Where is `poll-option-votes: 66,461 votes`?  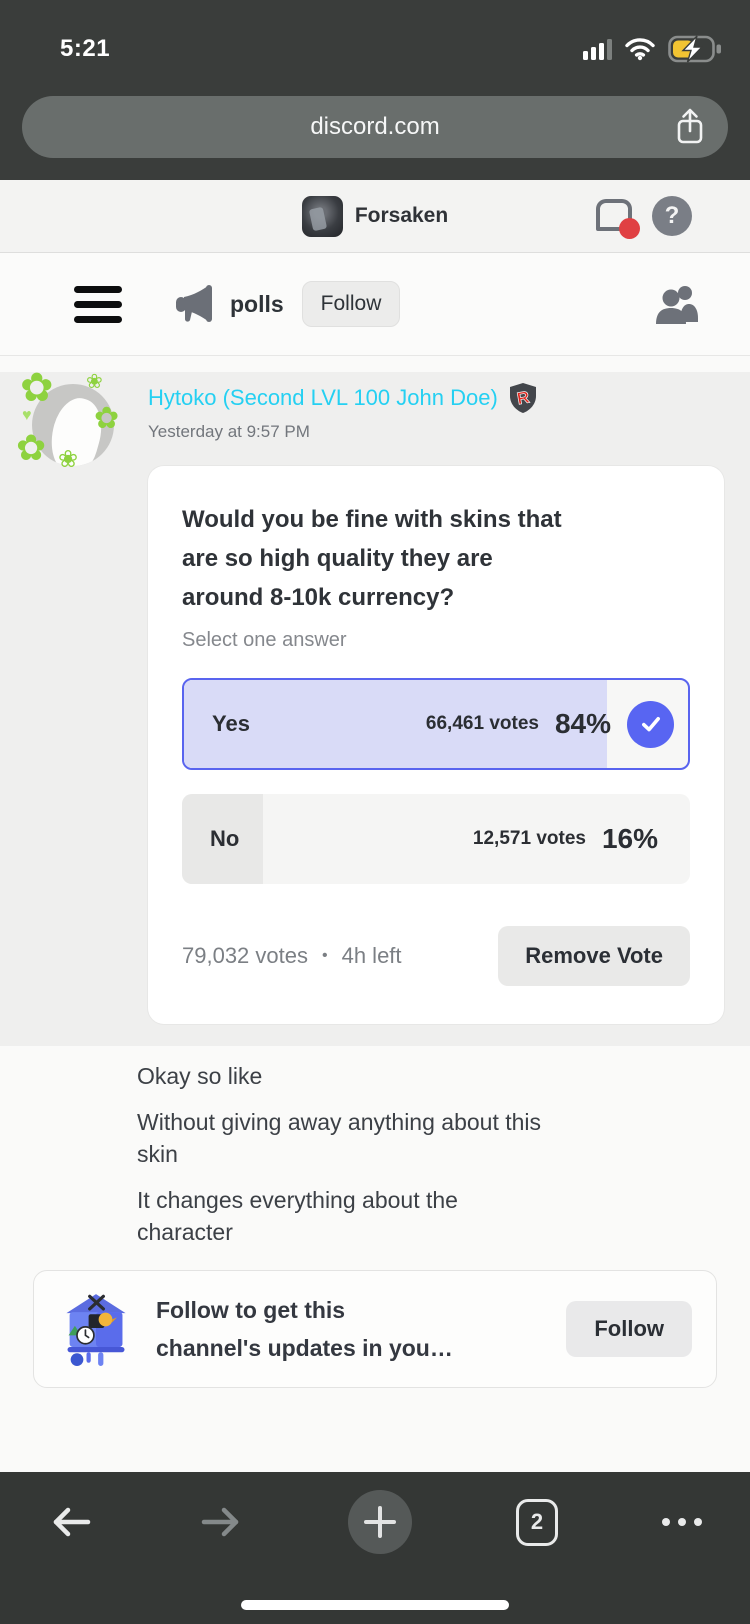
poll-option-votes: 66,461 votes is located at coordinates (482, 723).